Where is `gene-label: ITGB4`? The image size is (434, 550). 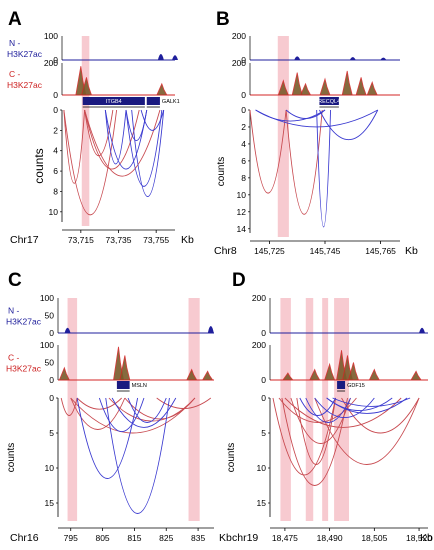 gene-label: ITGB4 is located at coordinates (114, 102).